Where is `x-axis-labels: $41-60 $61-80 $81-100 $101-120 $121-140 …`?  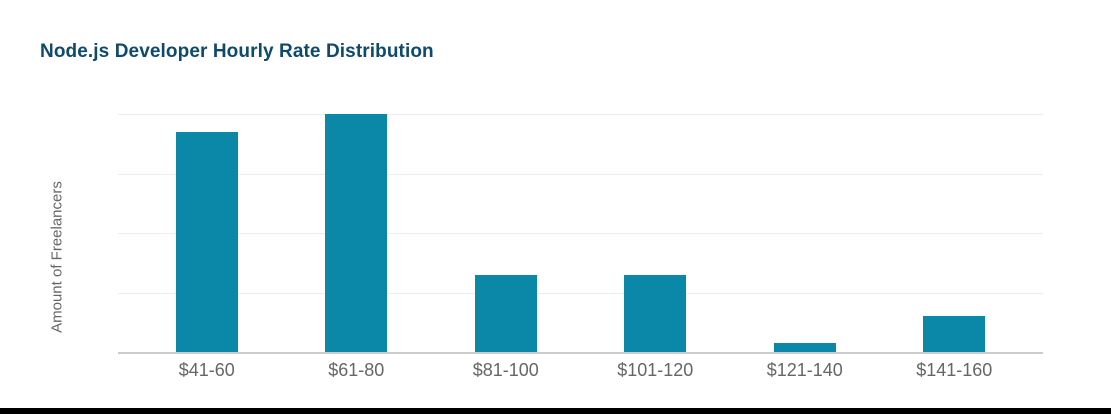
x-axis-labels: $41-60 $61-80 $81-100 $101-120 $121-140 … is located at coordinates (580, 370).